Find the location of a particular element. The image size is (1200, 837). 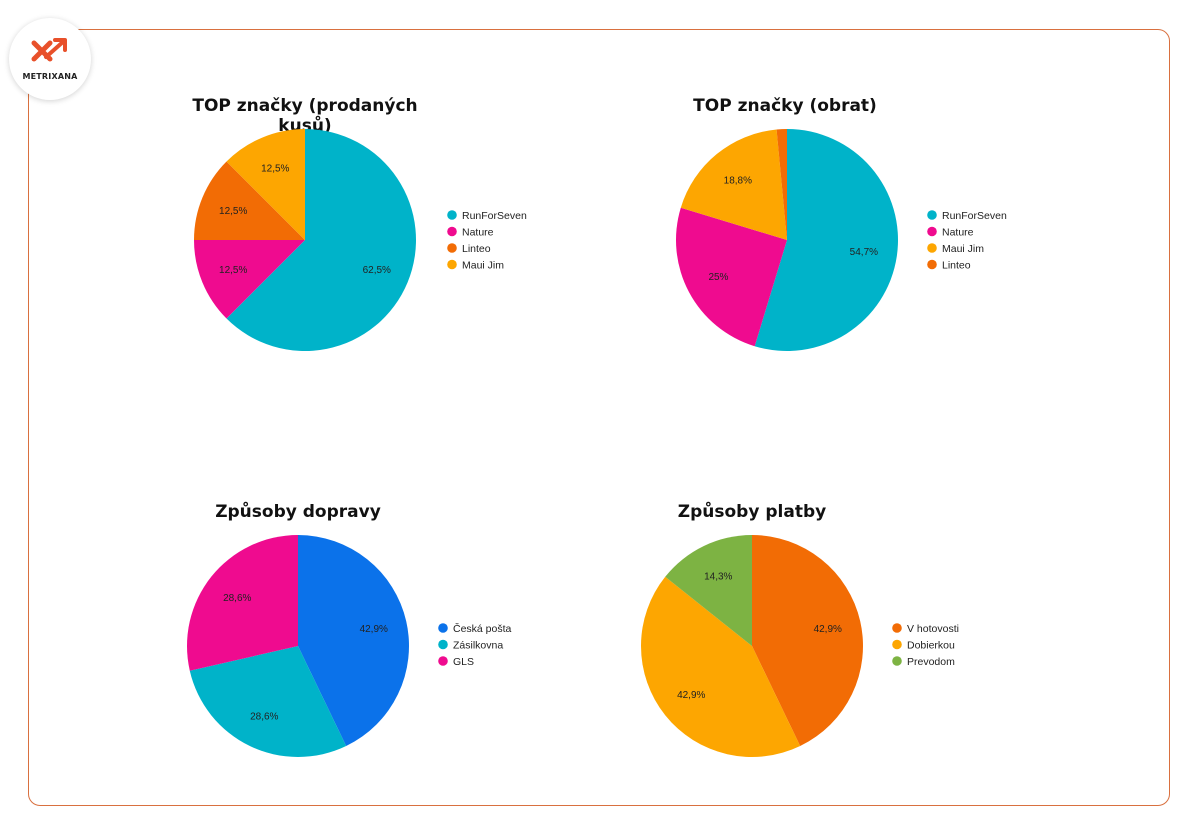

legend-label: Prevodom is located at coordinates (931, 662).